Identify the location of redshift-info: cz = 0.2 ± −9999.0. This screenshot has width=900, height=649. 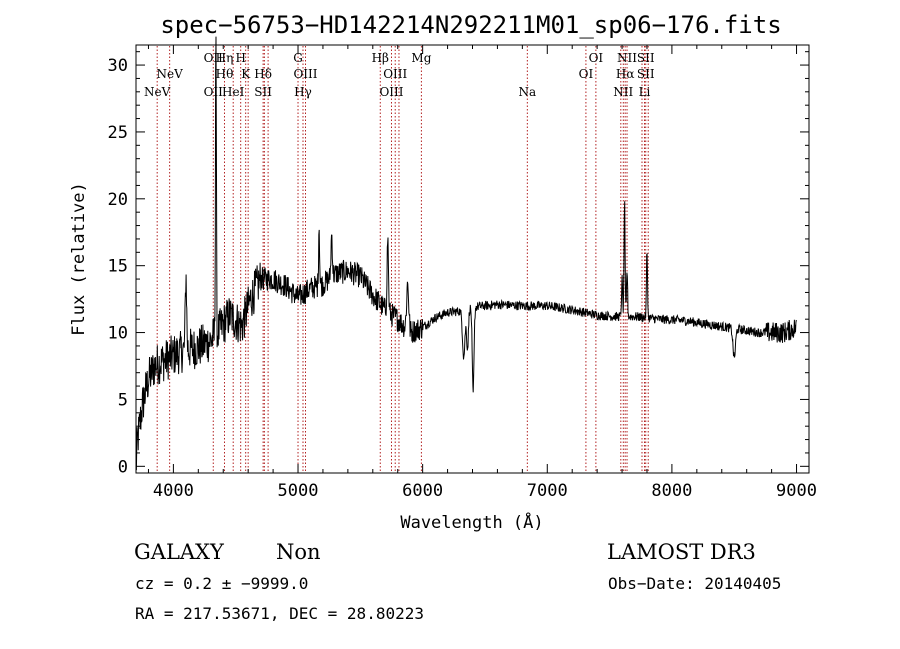
(221, 583).